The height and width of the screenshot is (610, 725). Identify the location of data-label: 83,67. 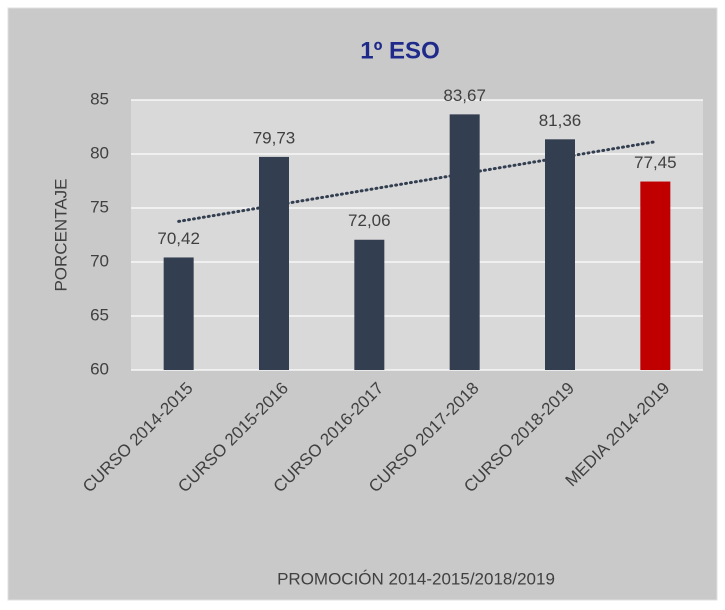
(464, 95).